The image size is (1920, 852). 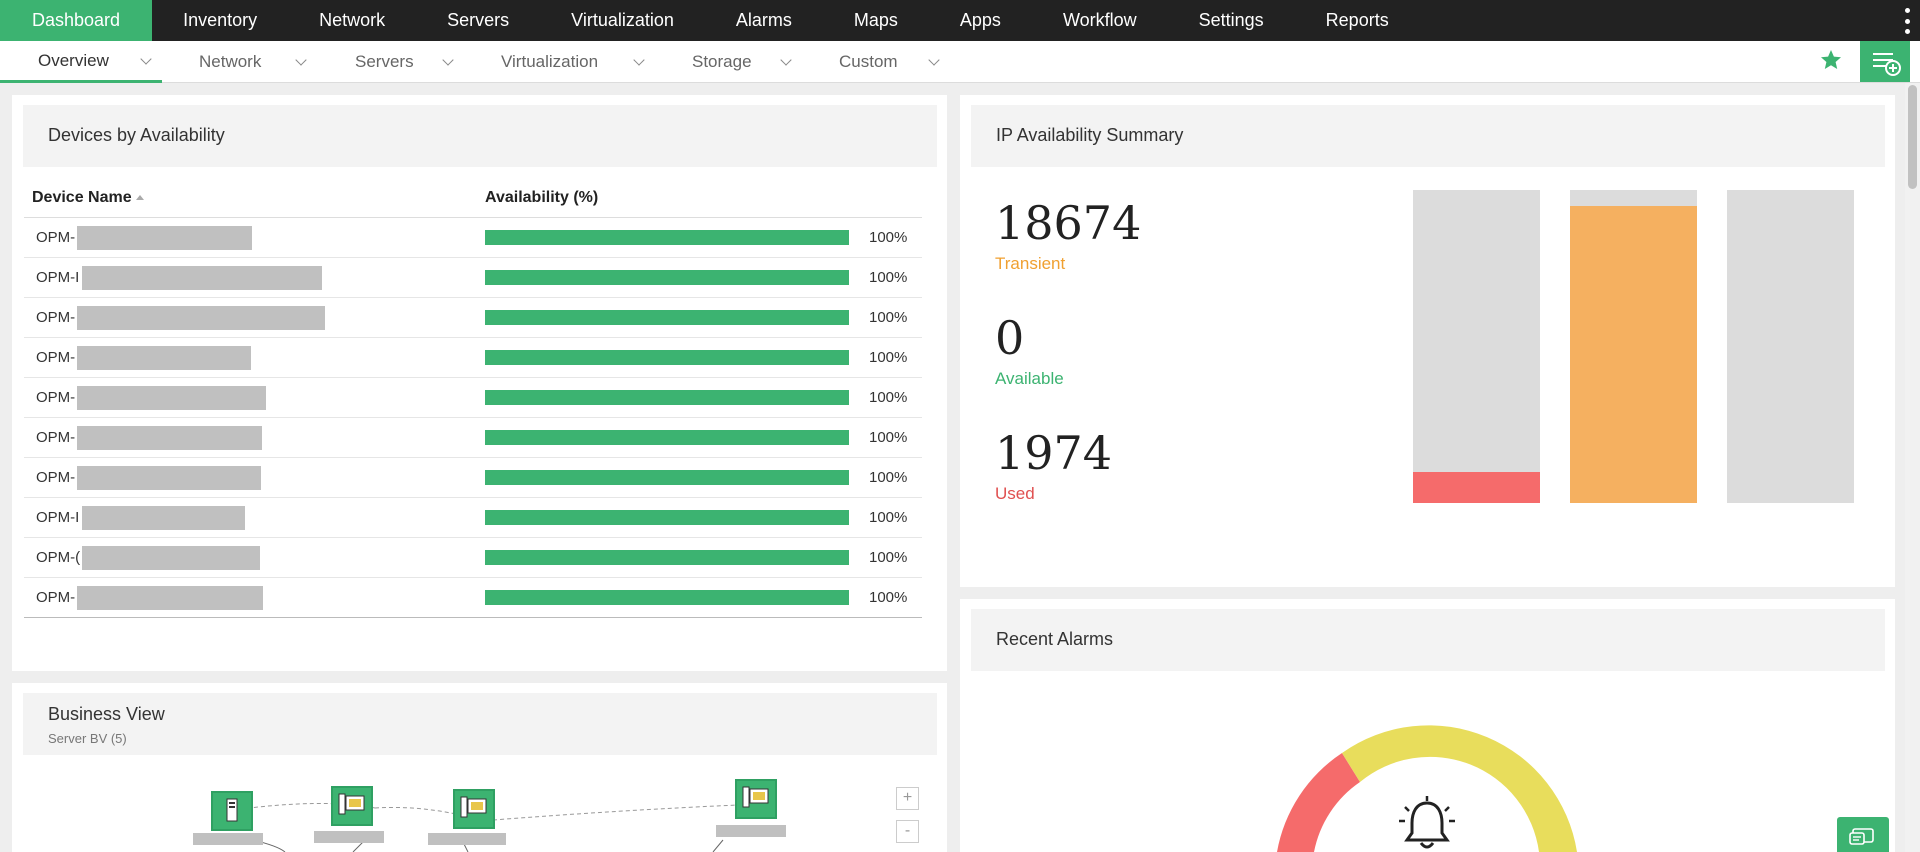 I want to click on used-stat: 1974 Used, so click(x=1053, y=466).